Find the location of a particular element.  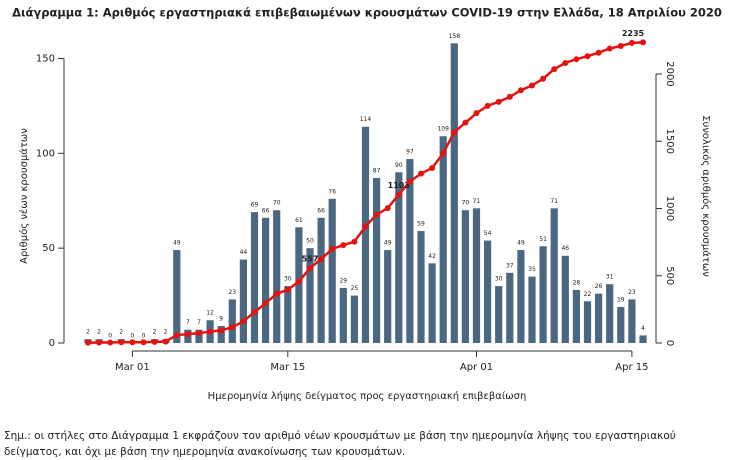

y2-axis-label: Συνολικός αριθμός κρουσμάτων is located at coordinates (706, 196).